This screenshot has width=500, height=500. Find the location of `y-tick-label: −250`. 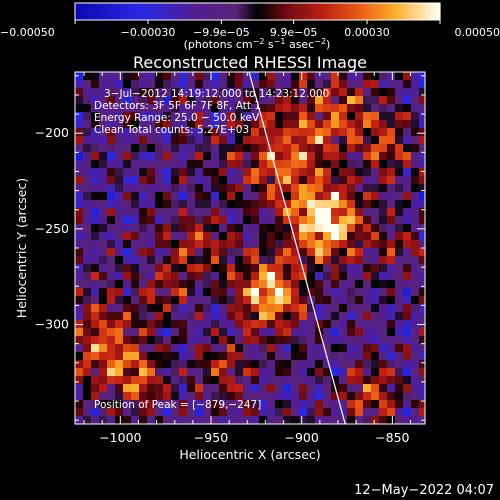

y-tick-label: −250 is located at coordinates (52, 228).